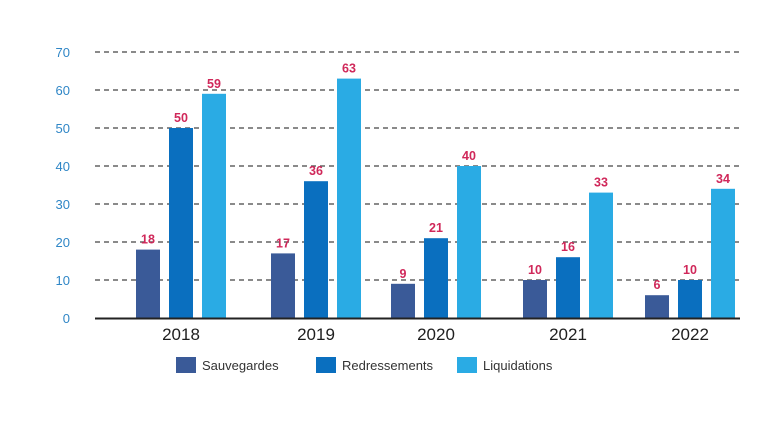  I want to click on legend-label: Redressements, so click(388, 365).